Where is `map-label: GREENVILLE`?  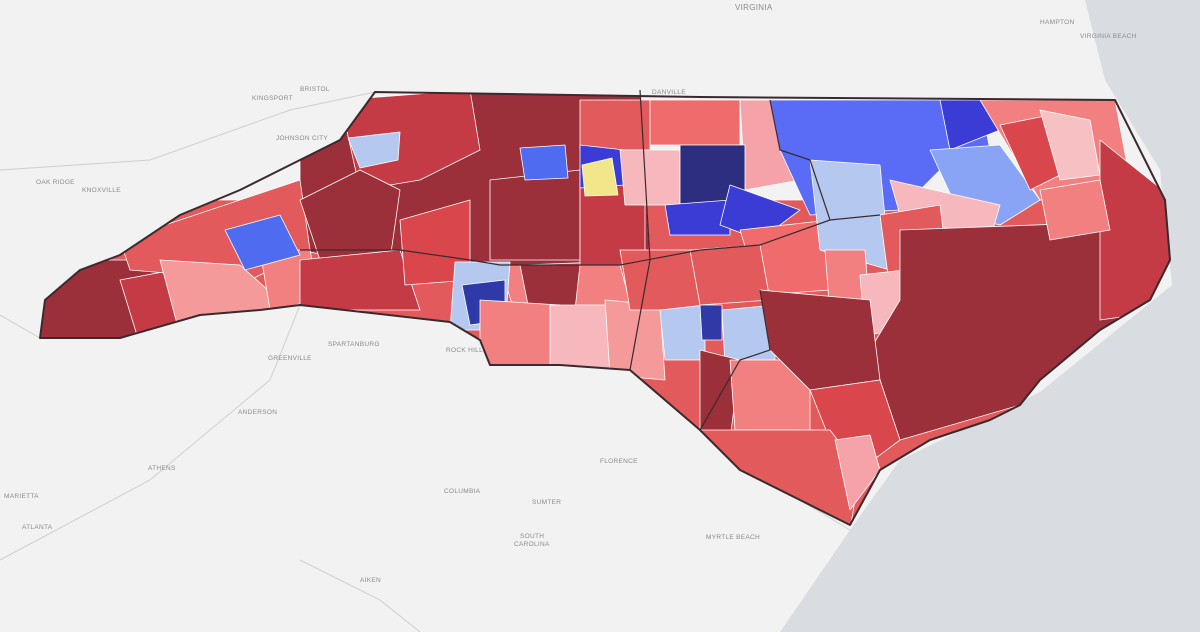 map-label: GREENVILLE is located at coordinates (290, 358).